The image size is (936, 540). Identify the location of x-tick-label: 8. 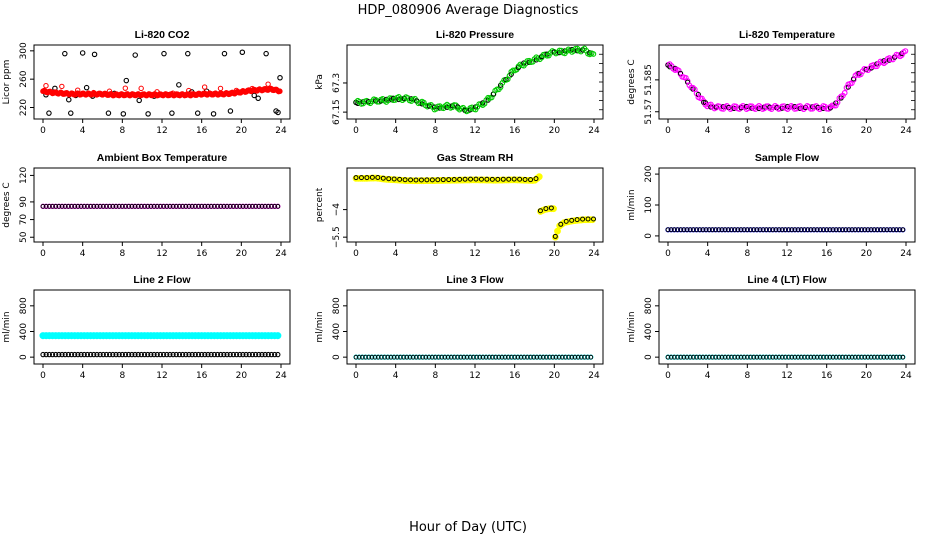
(435, 376).